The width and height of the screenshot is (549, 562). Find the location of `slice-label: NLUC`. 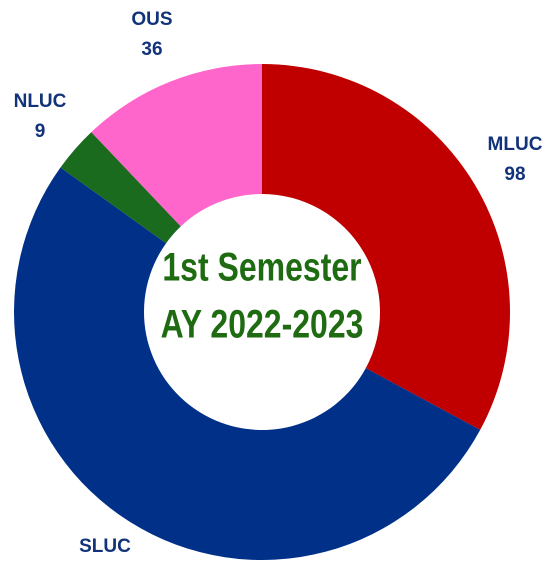

slice-label: NLUC is located at coordinates (40, 101).